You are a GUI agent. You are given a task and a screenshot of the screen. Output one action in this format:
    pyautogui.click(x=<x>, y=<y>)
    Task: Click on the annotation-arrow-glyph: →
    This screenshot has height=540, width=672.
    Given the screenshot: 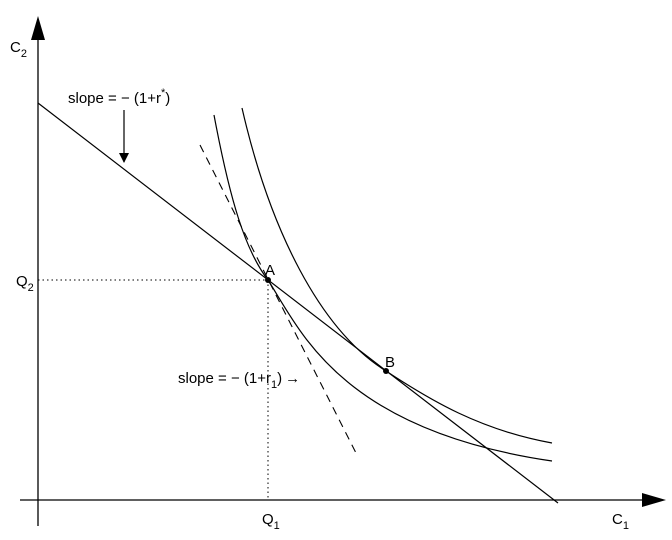 What is the action you would take?
    pyautogui.click(x=292, y=378)
    